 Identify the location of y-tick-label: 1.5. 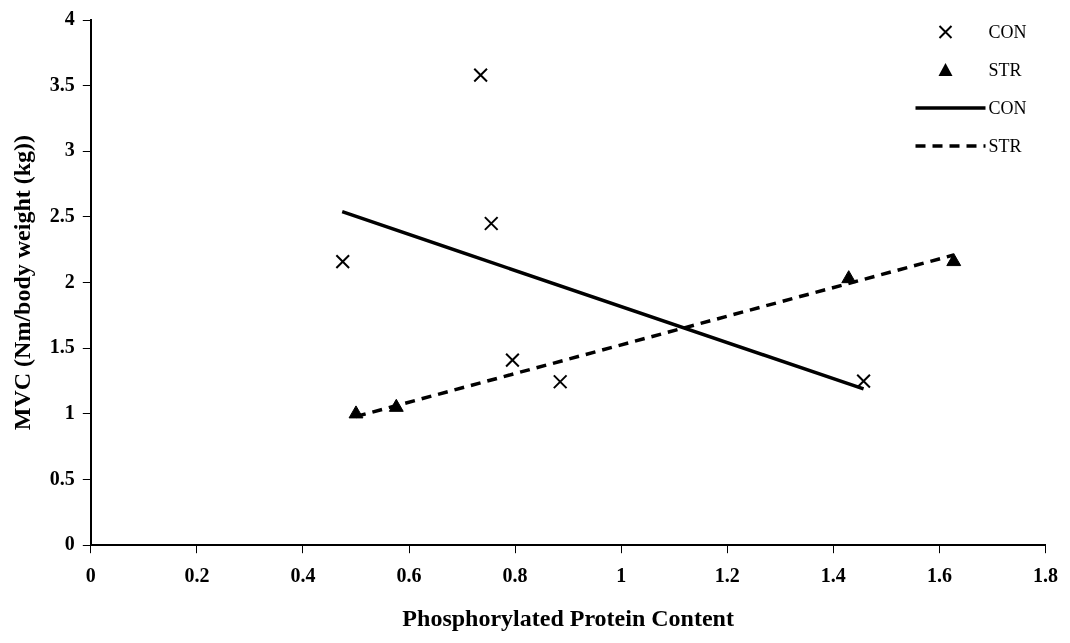
(62, 346).